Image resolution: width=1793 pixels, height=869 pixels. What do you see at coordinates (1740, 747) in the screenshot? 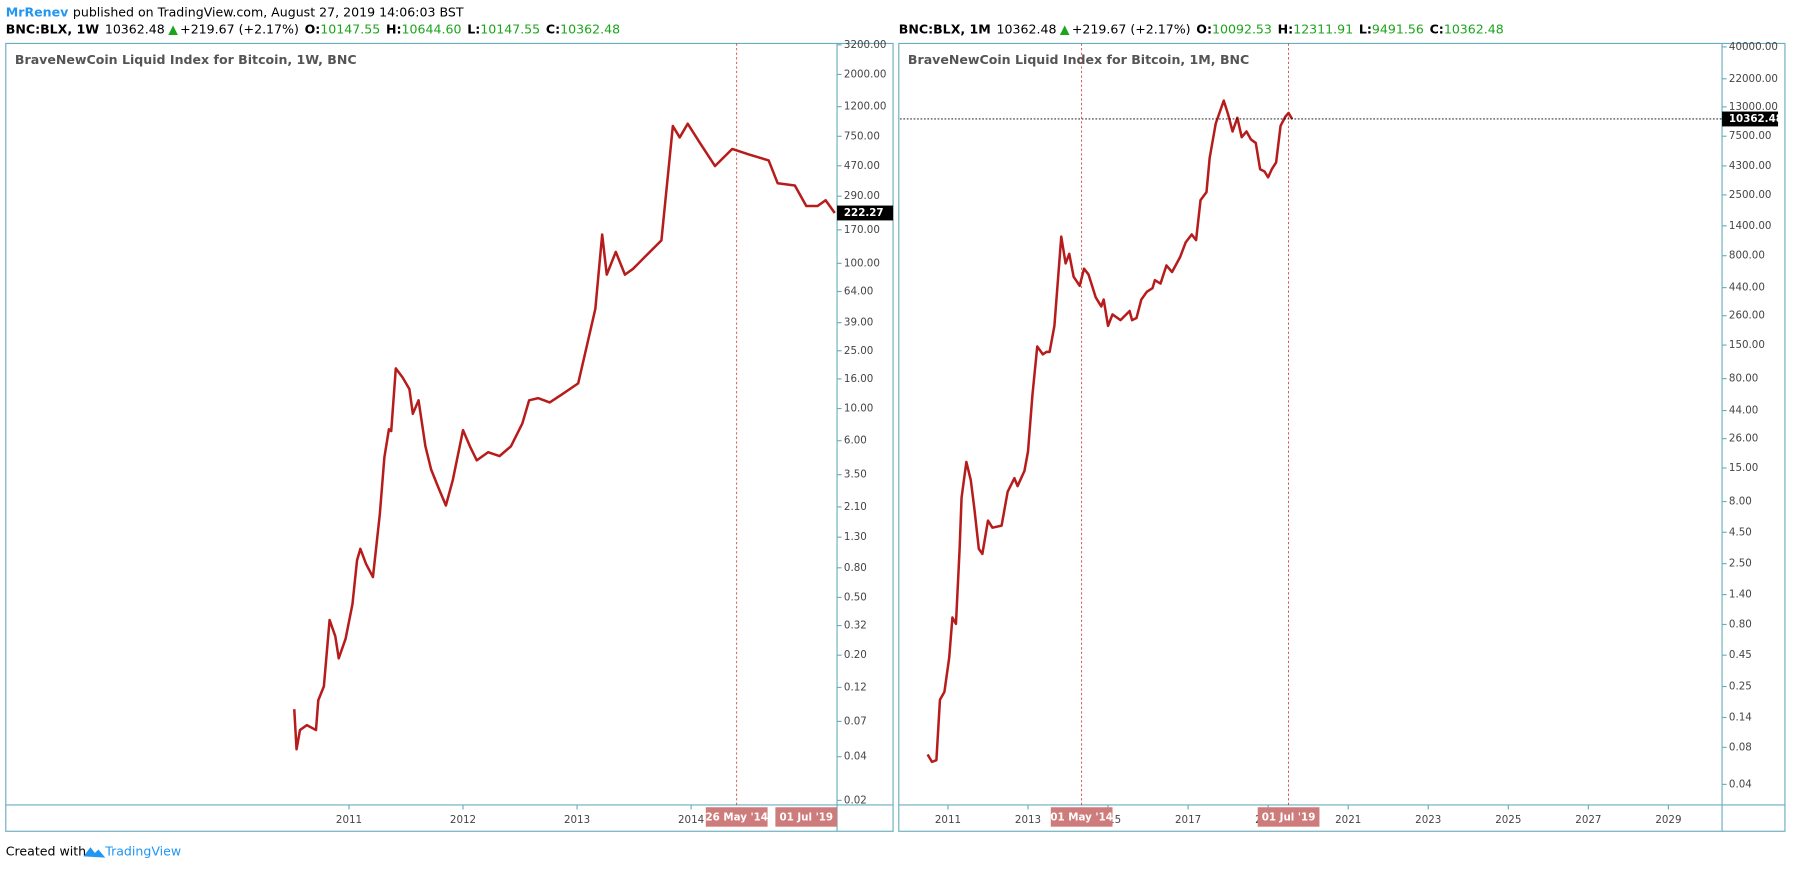
I see `y-tick-label: 0.08` at bounding box center [1740, 747].